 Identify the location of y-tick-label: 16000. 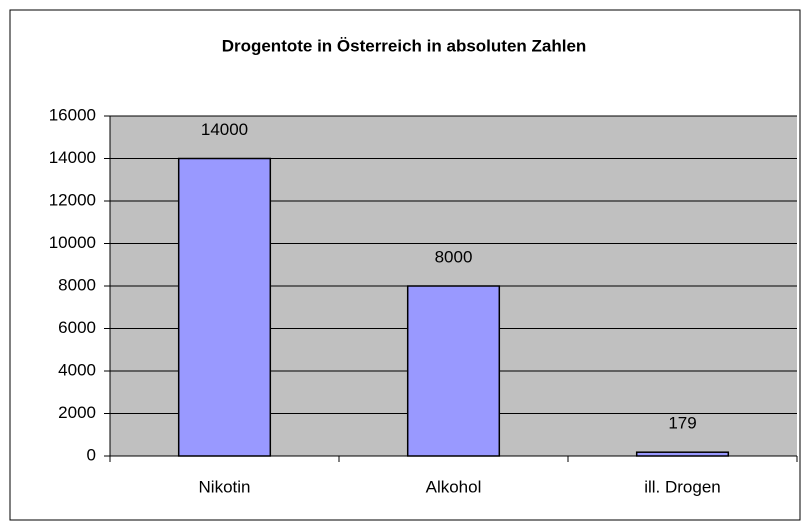
(72, 114).